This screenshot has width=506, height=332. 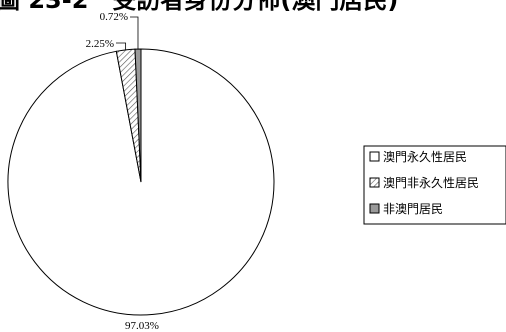 I want to click on legend-label: 澳門非永久性居民, so click(x=431, y=183).